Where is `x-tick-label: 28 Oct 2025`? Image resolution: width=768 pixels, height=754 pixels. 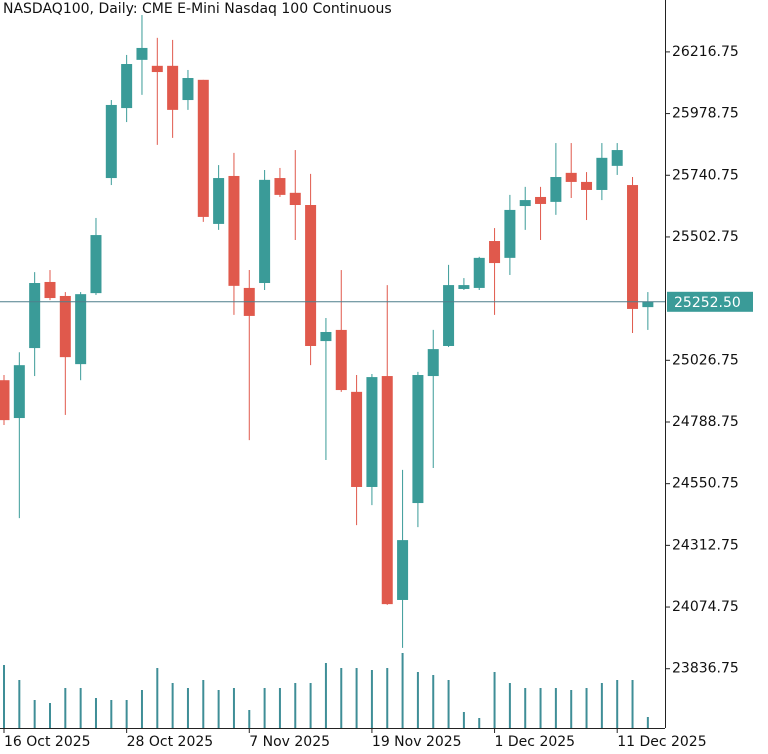 x-tick-label: 28 Oct 2025 is located at coordinates (170, 742).